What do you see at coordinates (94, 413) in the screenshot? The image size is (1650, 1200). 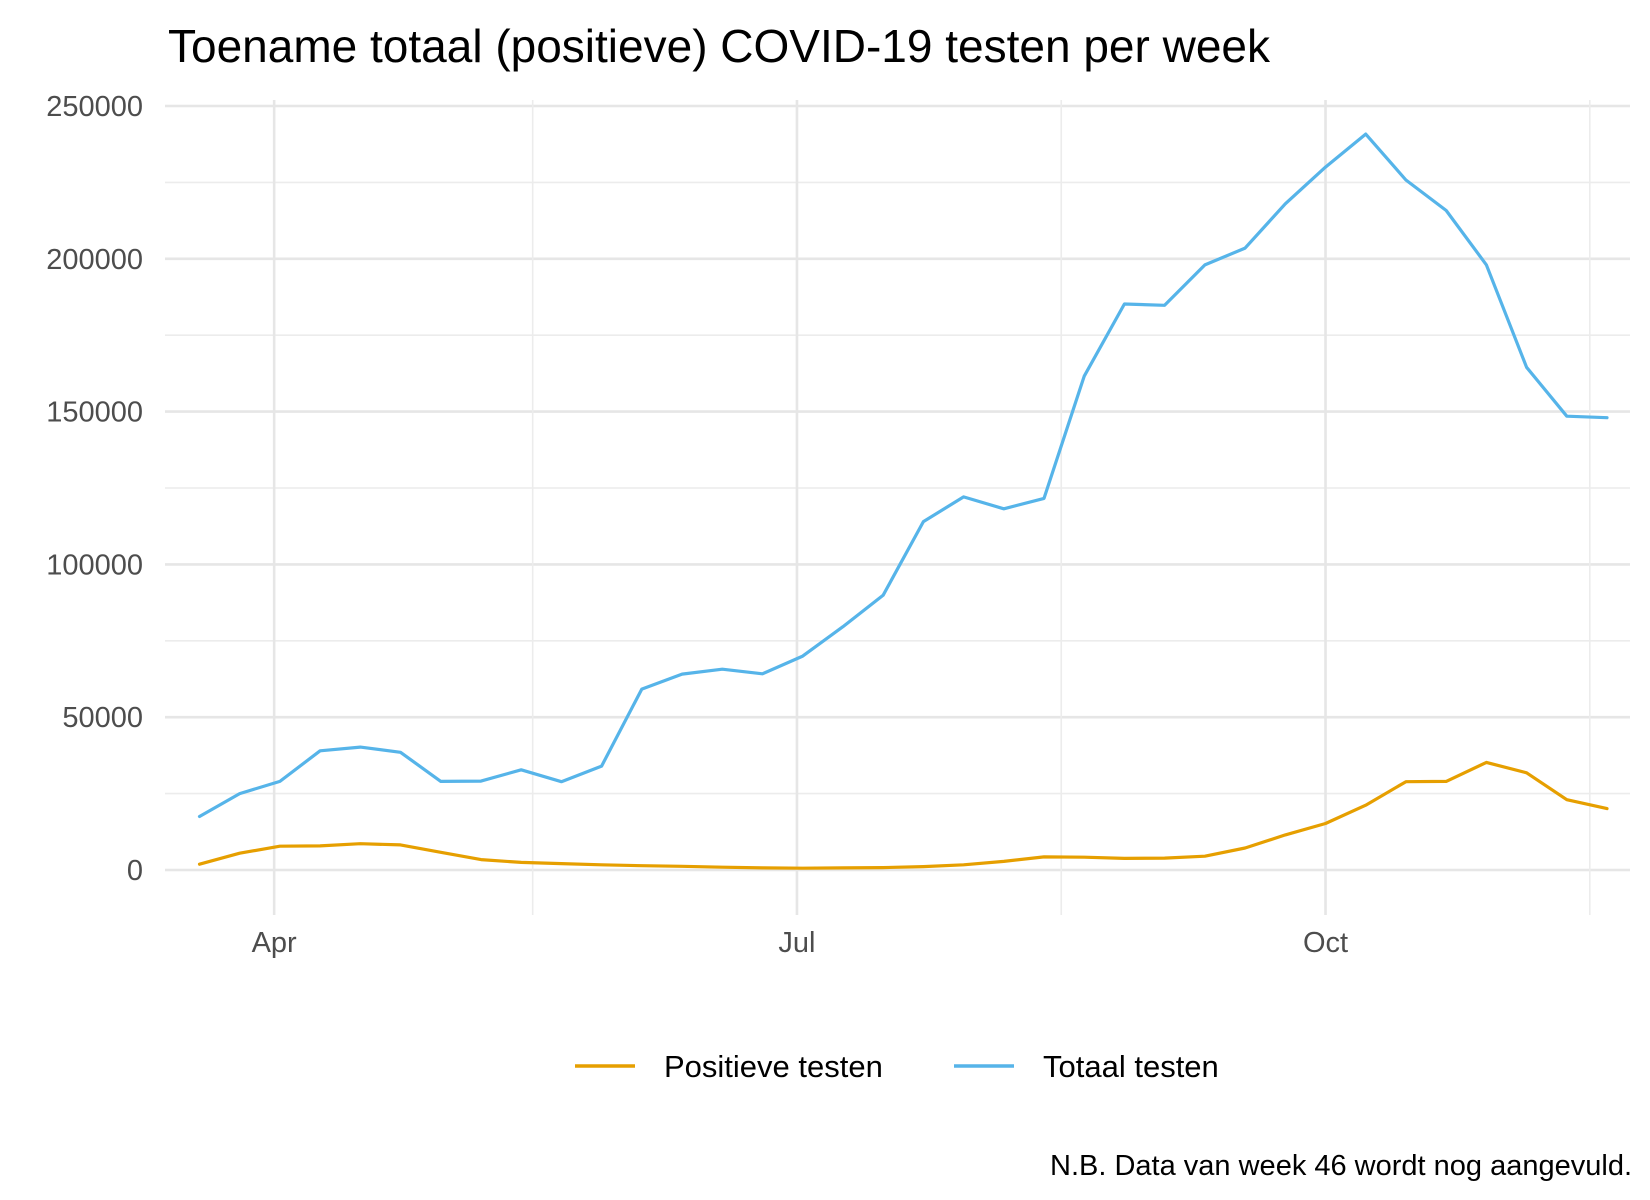 I see `y-tick-label: 150000` at bounding box center [94, 413].